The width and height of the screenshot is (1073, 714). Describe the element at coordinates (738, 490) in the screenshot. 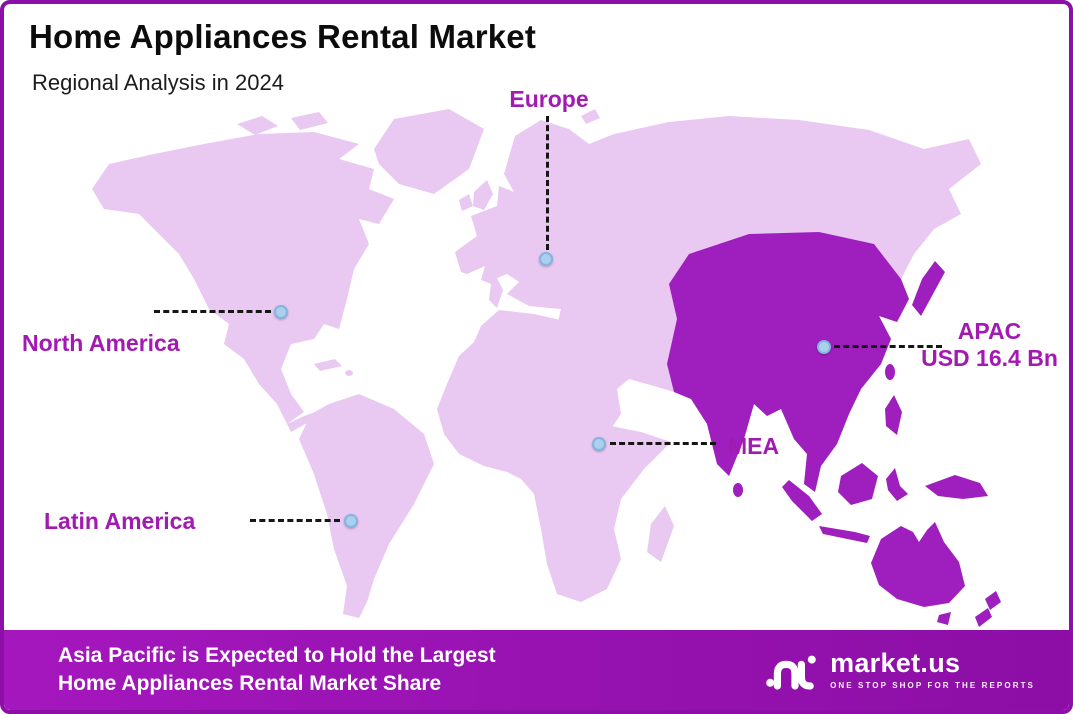

I see `region-sri-lanka` at that location.